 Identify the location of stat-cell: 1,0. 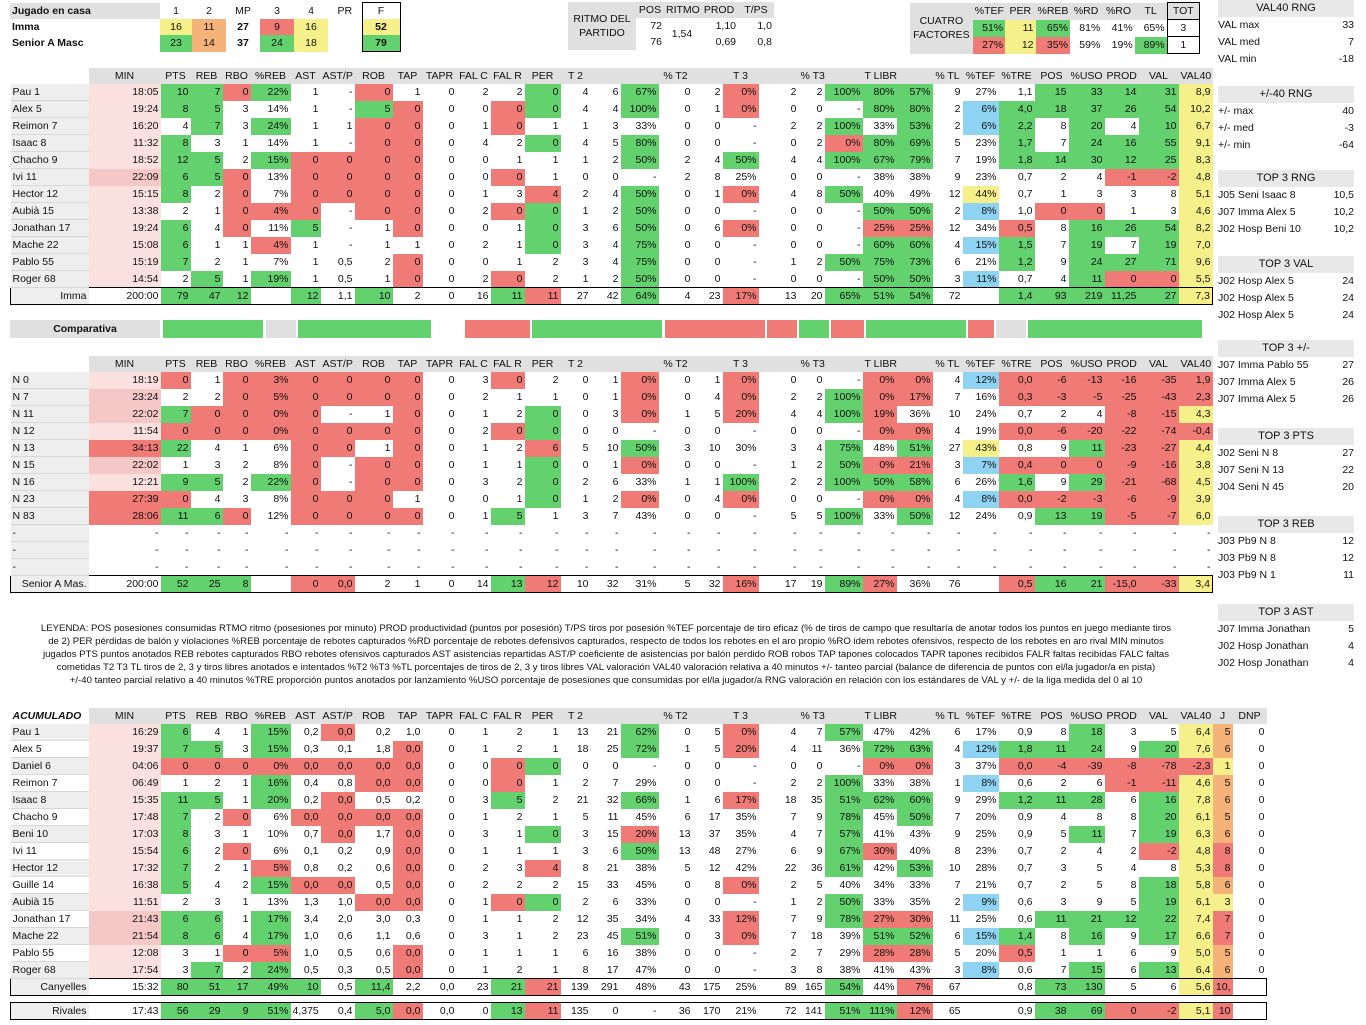
(311, 953).